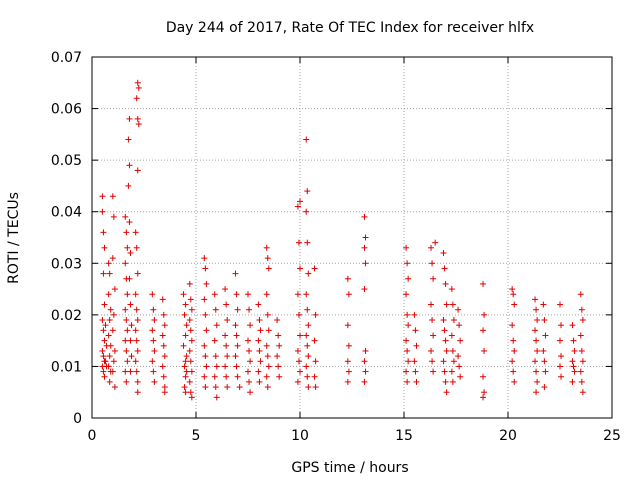 The width and height of the screenshot is (640, 480). Describe the element at coordinates (612, 436) in the screenshot. I see `x-tick-label: 25` at that location.